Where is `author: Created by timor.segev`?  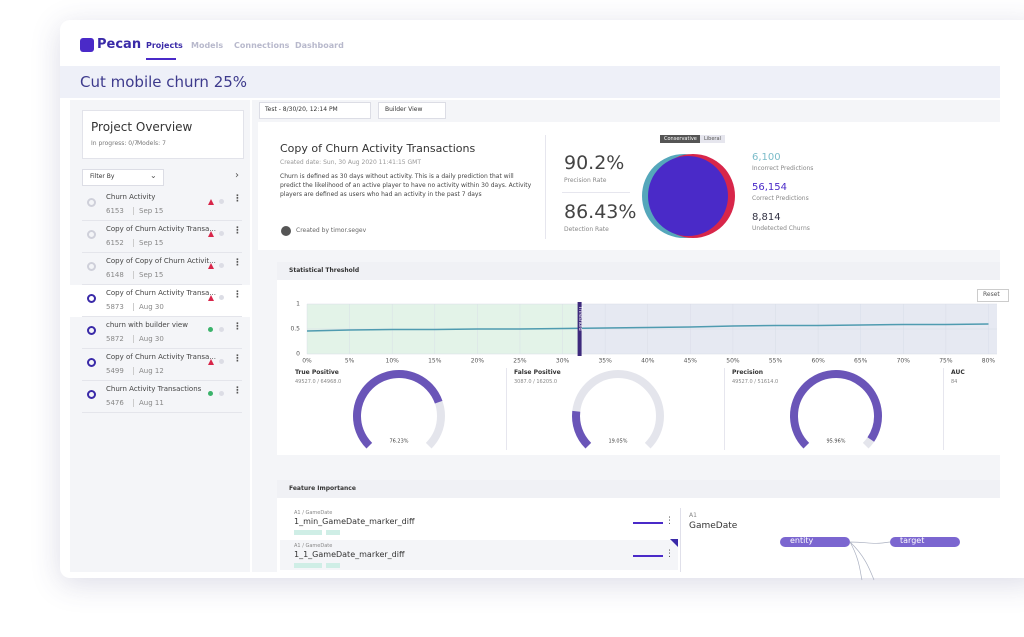
author: Created by timor.segev is located at coordinates (331, 230).